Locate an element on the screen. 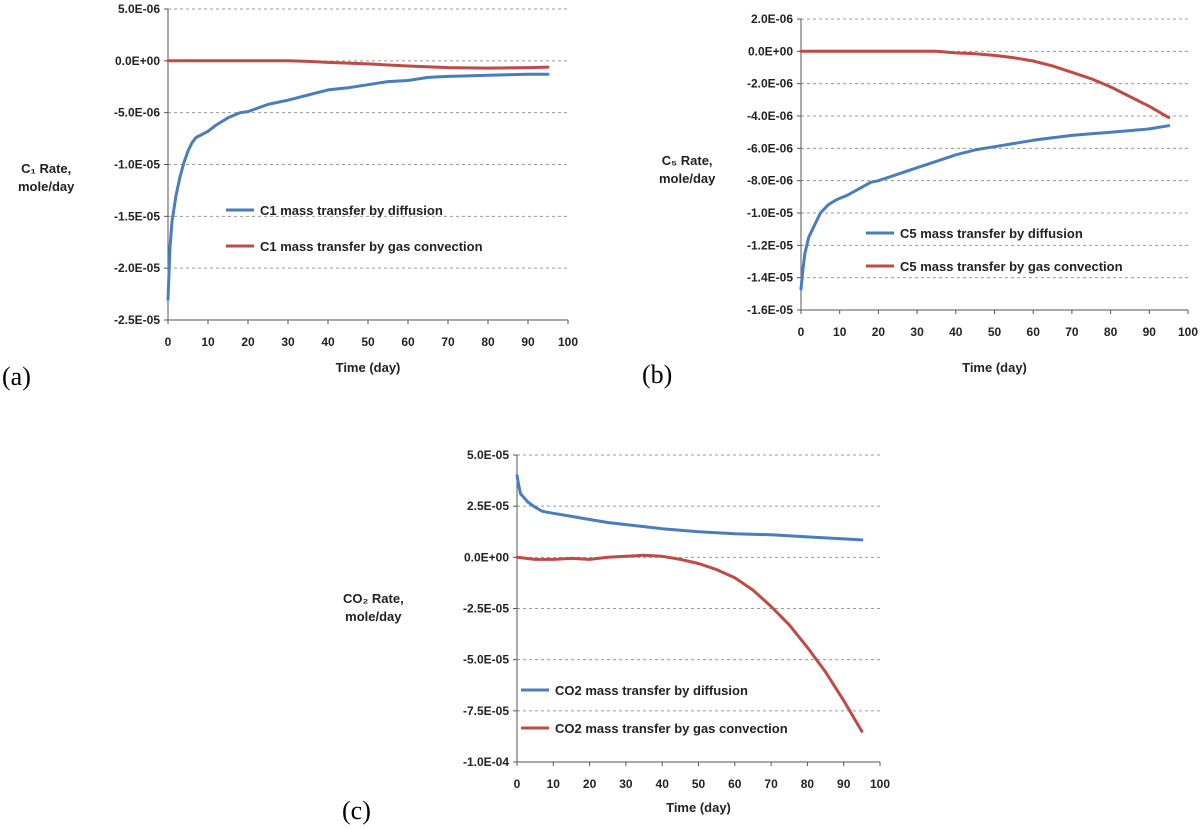 This screenshot has width=1200, height=829. chart-a-ylabel-line2: mole/day is located at coordinates (46, 186).